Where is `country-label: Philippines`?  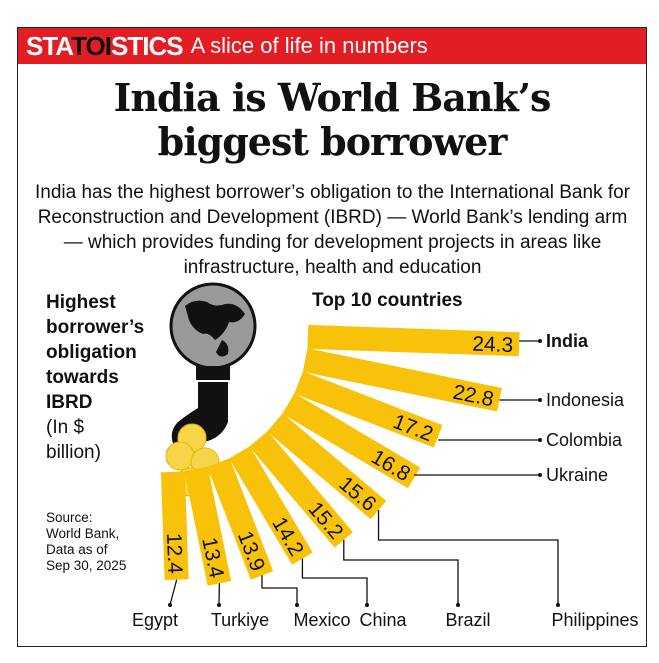 country-label: Philippines is located at coordinates (594, 620).